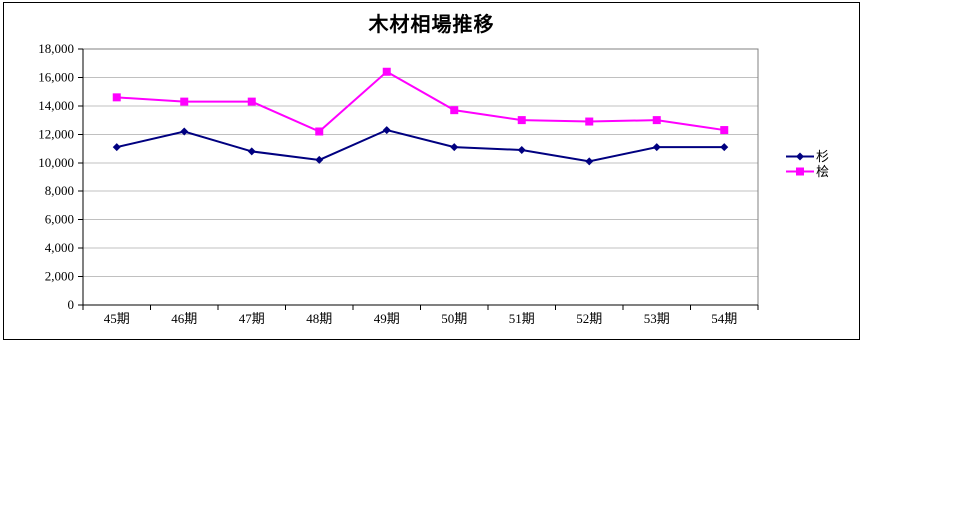 The width and height of the screenshot is (975, 505). What do you see at coordinates (184, 318) in the screenshot?
I see `x-tick-label: 46期` at bounding box center [184, 318].